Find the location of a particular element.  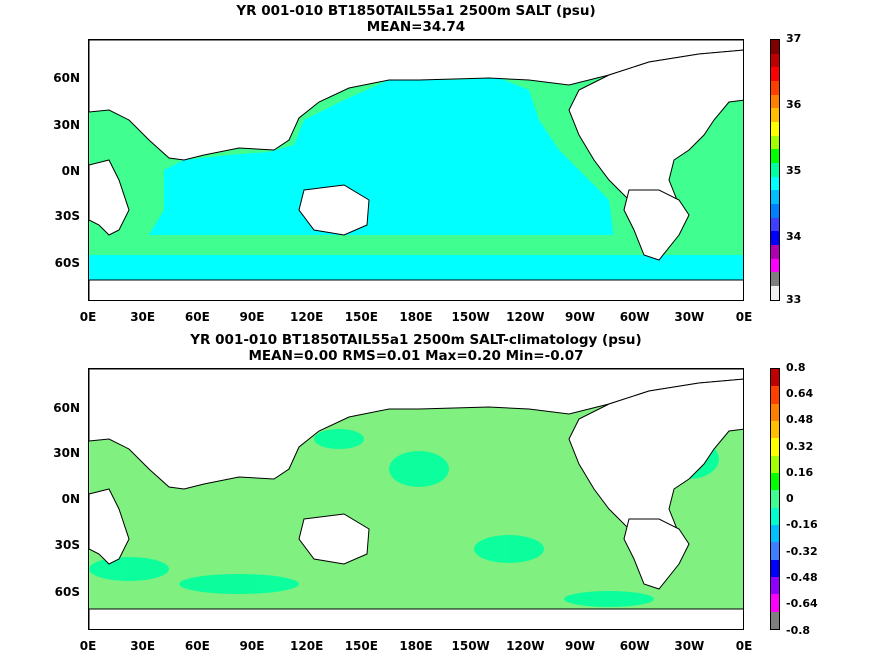

map2-colorbar-label: 0.32 is located at coordinates (800, 446).